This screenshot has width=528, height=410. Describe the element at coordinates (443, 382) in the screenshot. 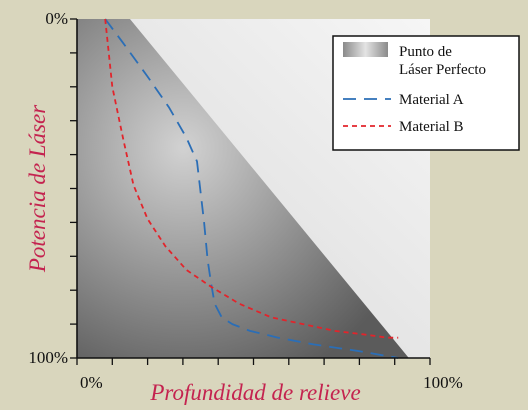

I see `x-tick-label-right: 100%` at that location.